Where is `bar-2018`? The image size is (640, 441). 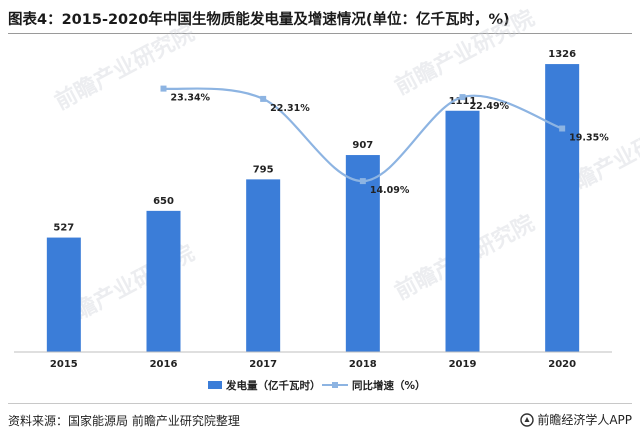 bar-2018 is located at coordinates (362, 253).